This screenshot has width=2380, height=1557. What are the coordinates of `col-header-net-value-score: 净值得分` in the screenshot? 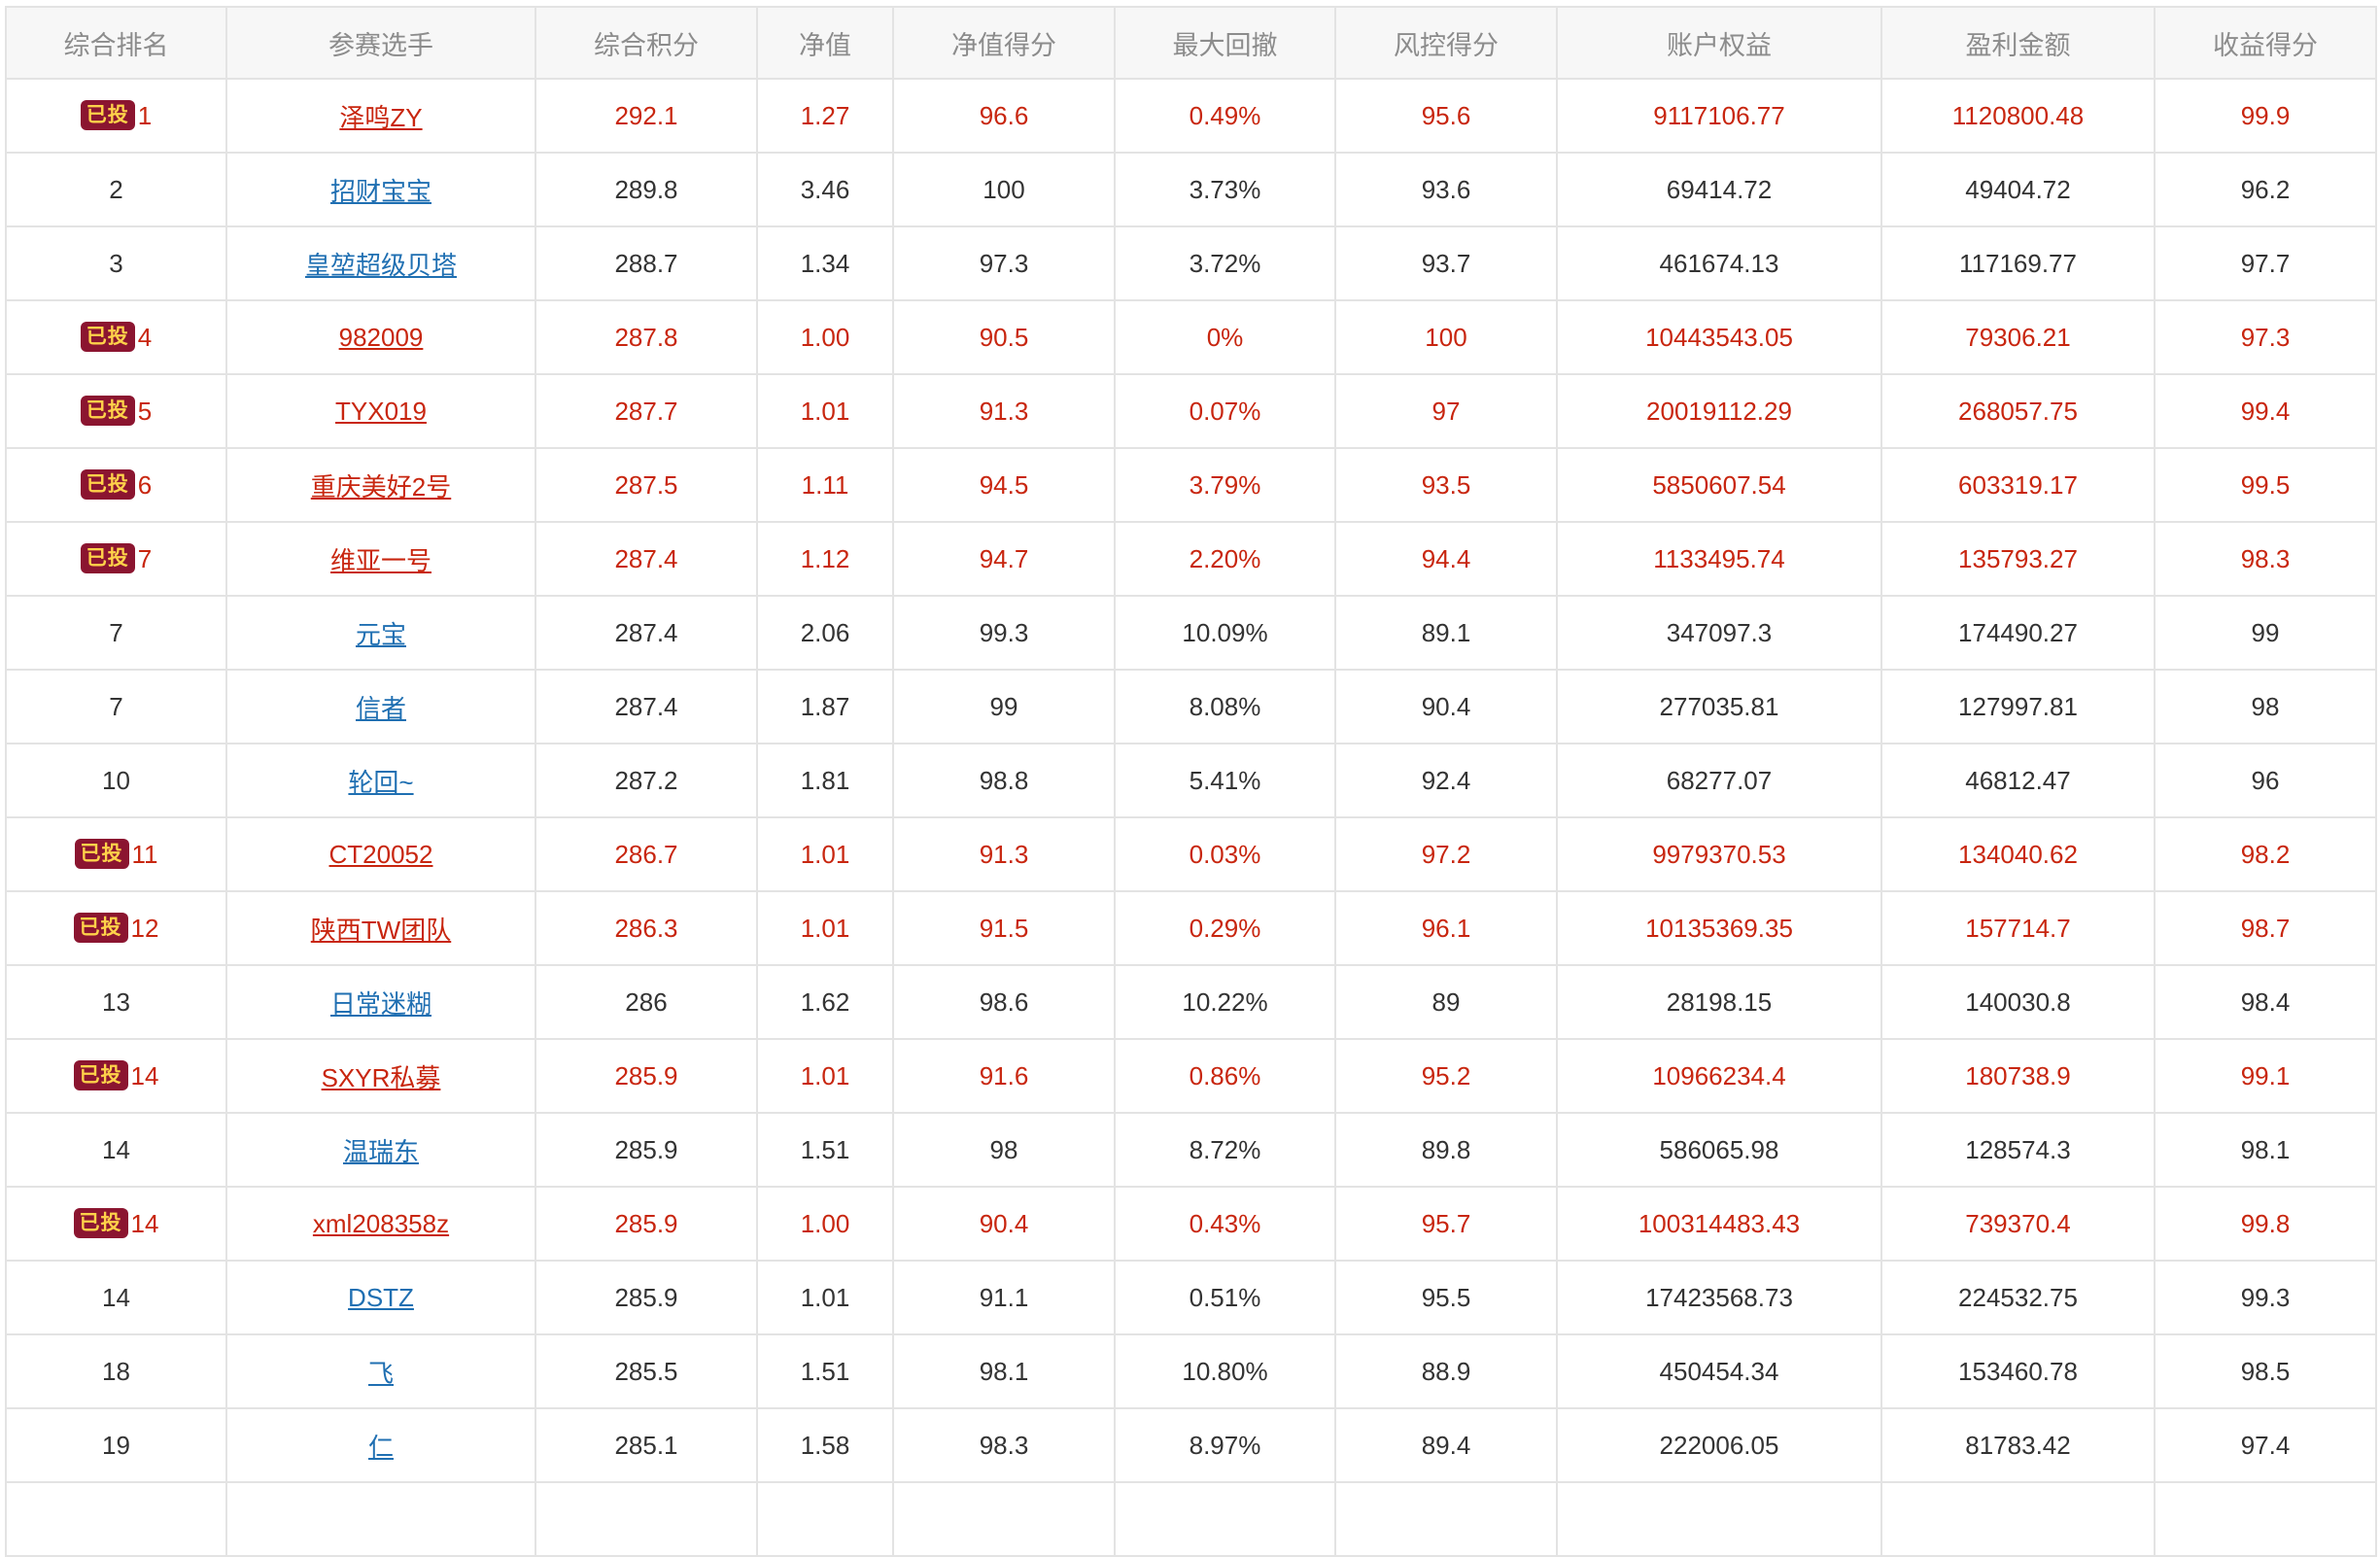 It's located at (1004, 43).